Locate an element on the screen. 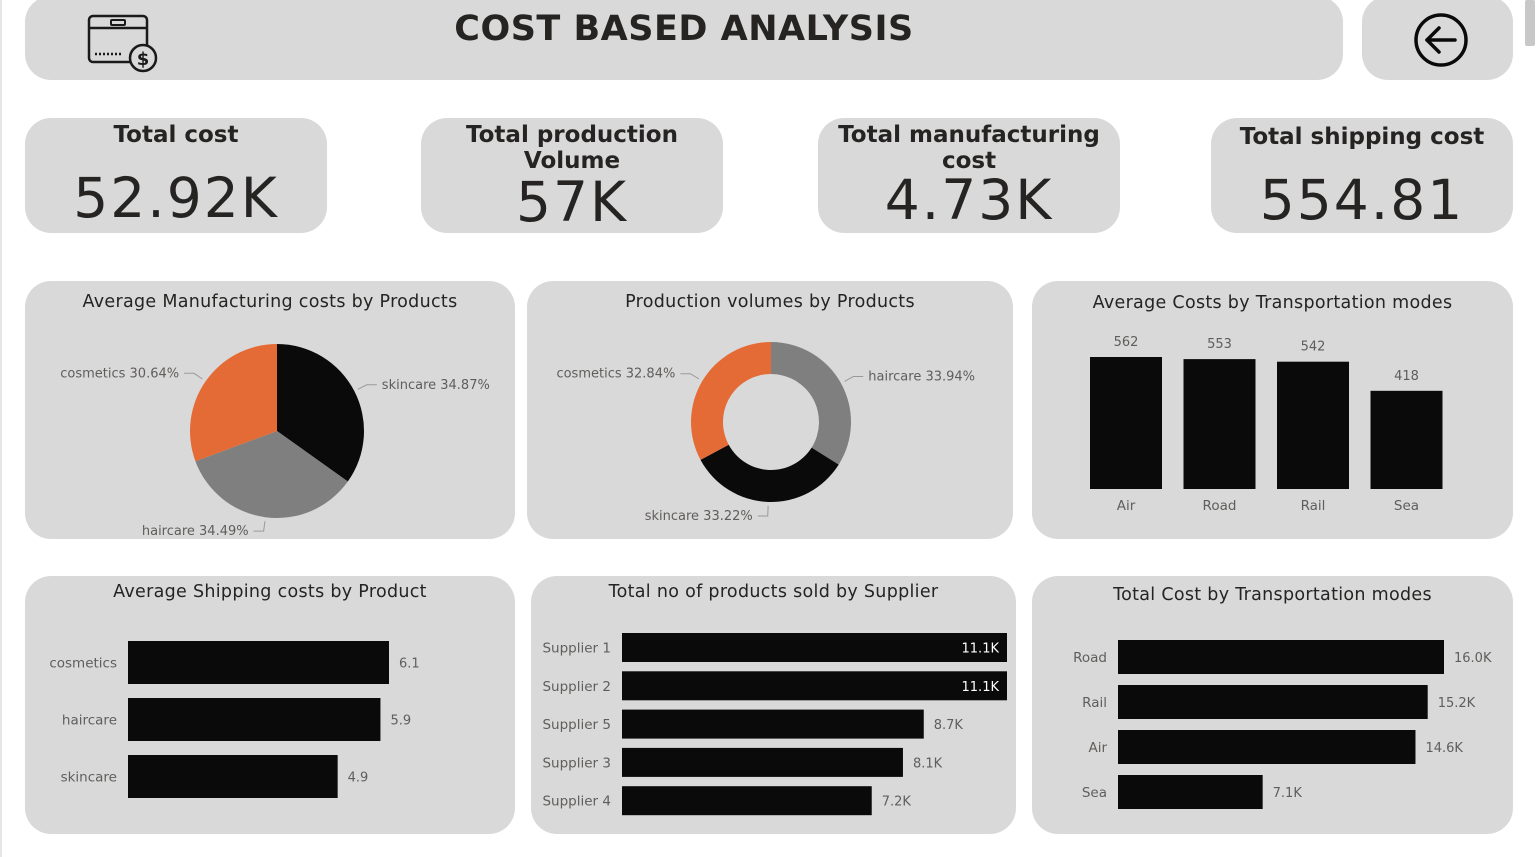  data-label: 16.0K is located at coordinates (1473, 658).